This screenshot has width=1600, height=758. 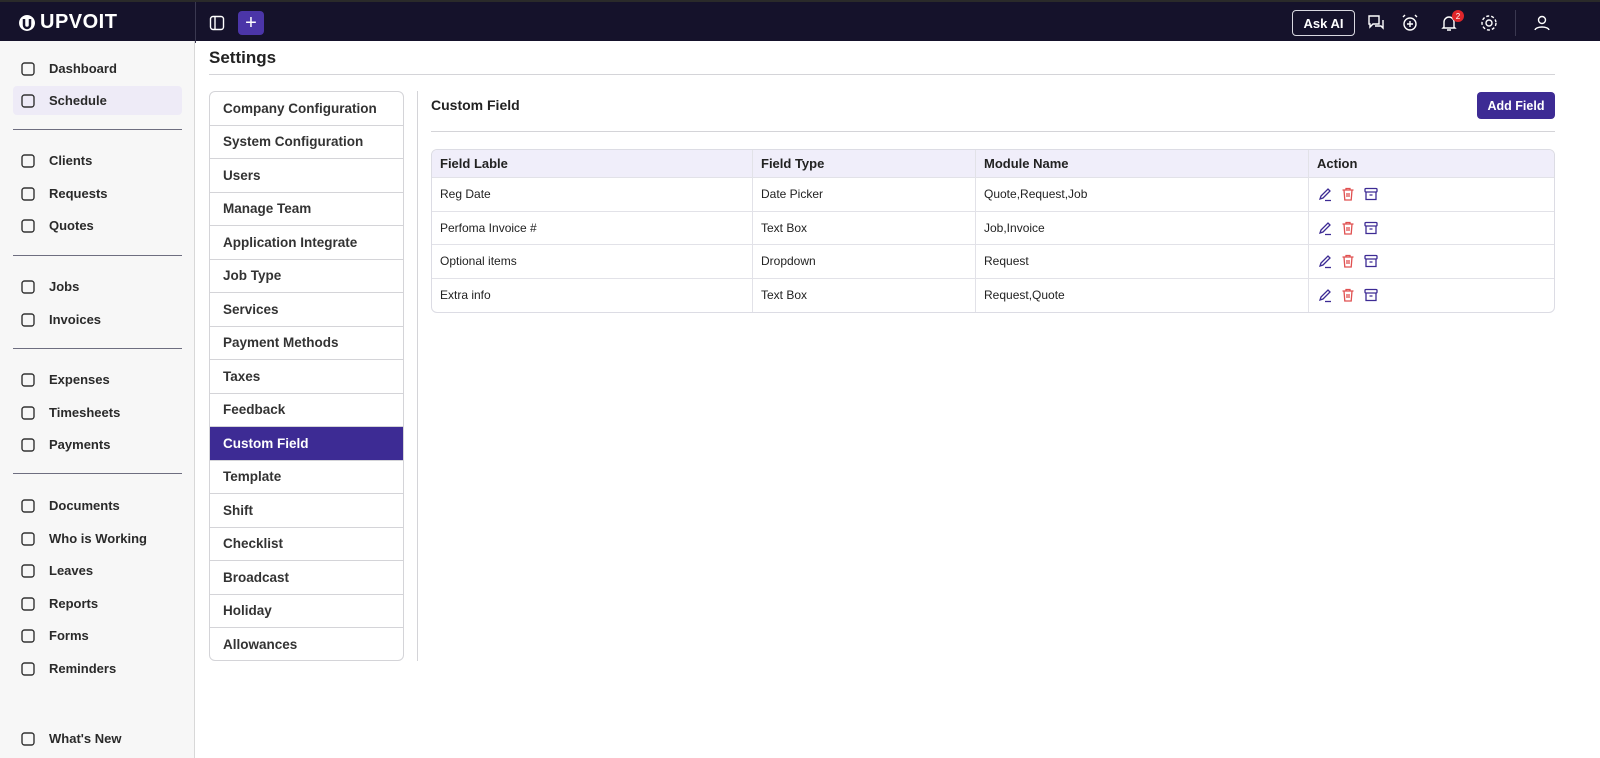 What do you see at coordinates (592, 261) in the screenshot?
I see `table-cell: Optional items` at bounding box center [592, 261].